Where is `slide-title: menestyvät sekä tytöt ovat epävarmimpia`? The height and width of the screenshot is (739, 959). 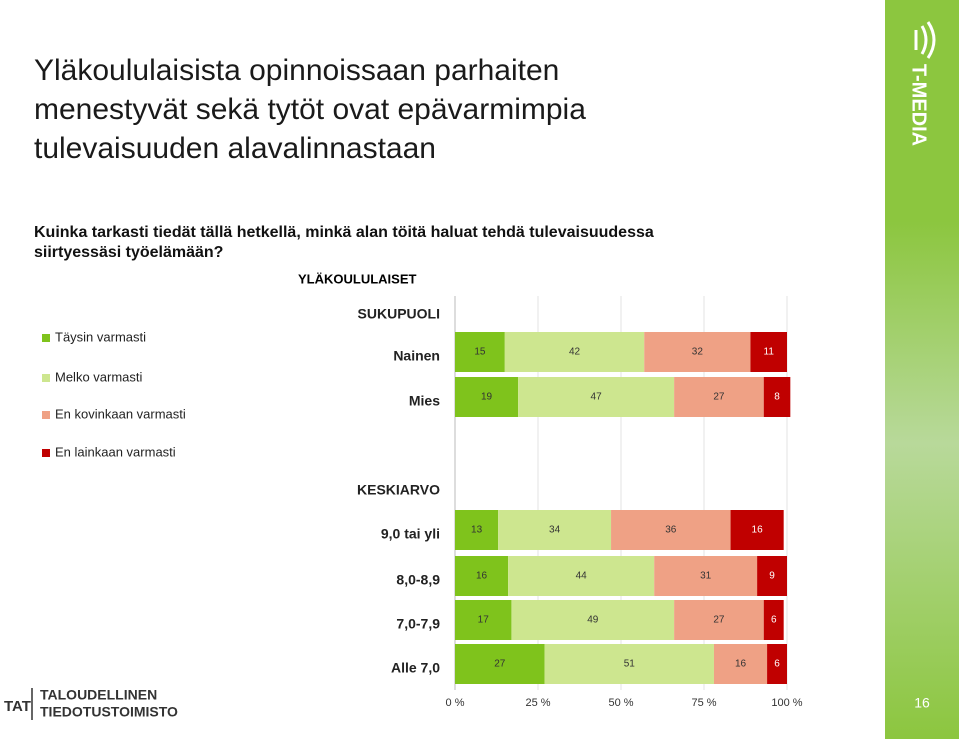
slide-title: menestyvät sekä tytöt ovat epävarmimpia is located at coordinates (310, 109).